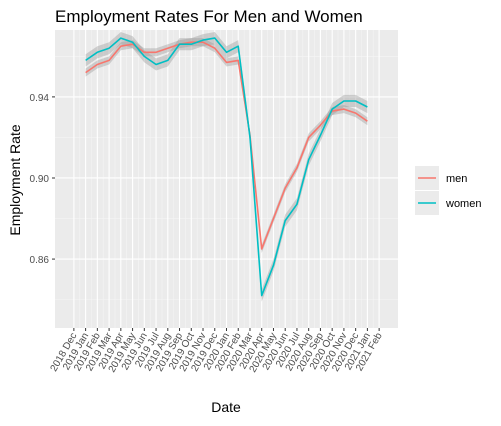 The width and height of the screenshot is (501, 426). I want to click on y-tick-label: 0.86, so click(40, 260).